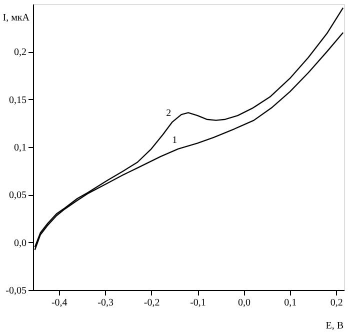 The image size is (348, 332). I want to click on x-tick-label: -0,4, so click(59, 303).